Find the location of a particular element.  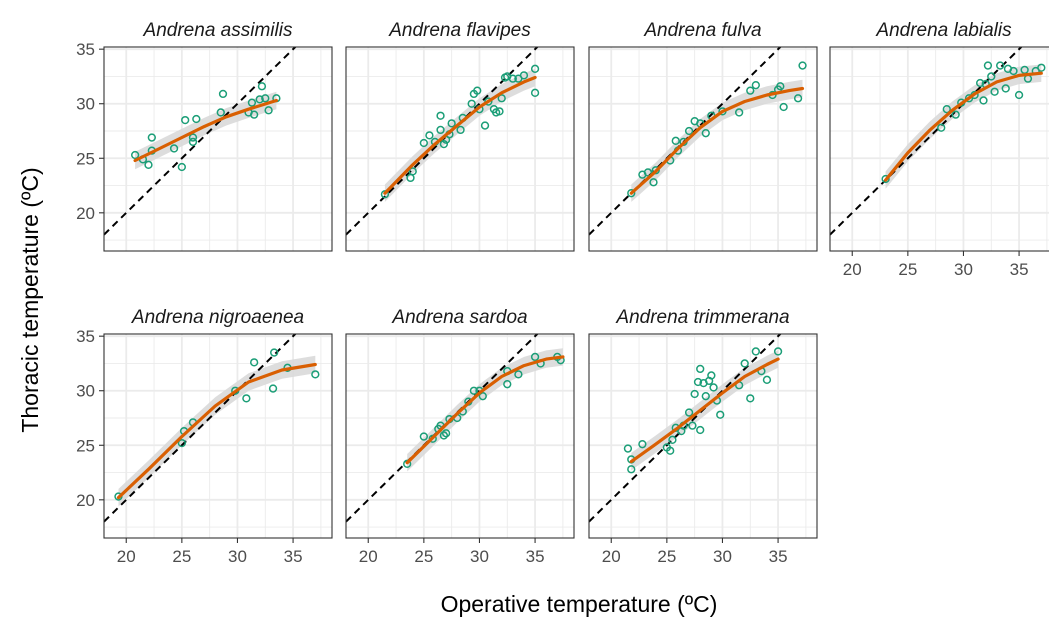

facet-panel: Andrena sardoa 20 25 30 35 is located at coordinates (460, 436).